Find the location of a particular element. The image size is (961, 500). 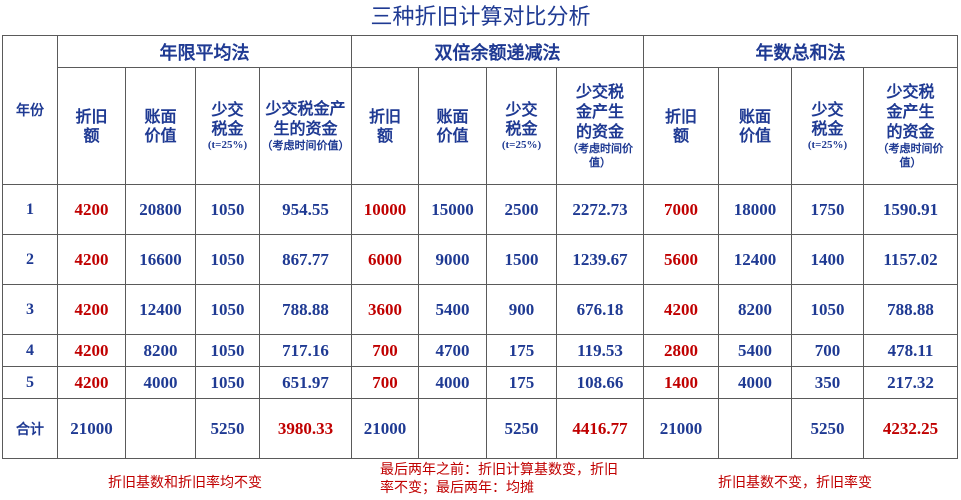

sum-of-years-tax-saved-cell: 1050 is located at coordinates (827, 309).